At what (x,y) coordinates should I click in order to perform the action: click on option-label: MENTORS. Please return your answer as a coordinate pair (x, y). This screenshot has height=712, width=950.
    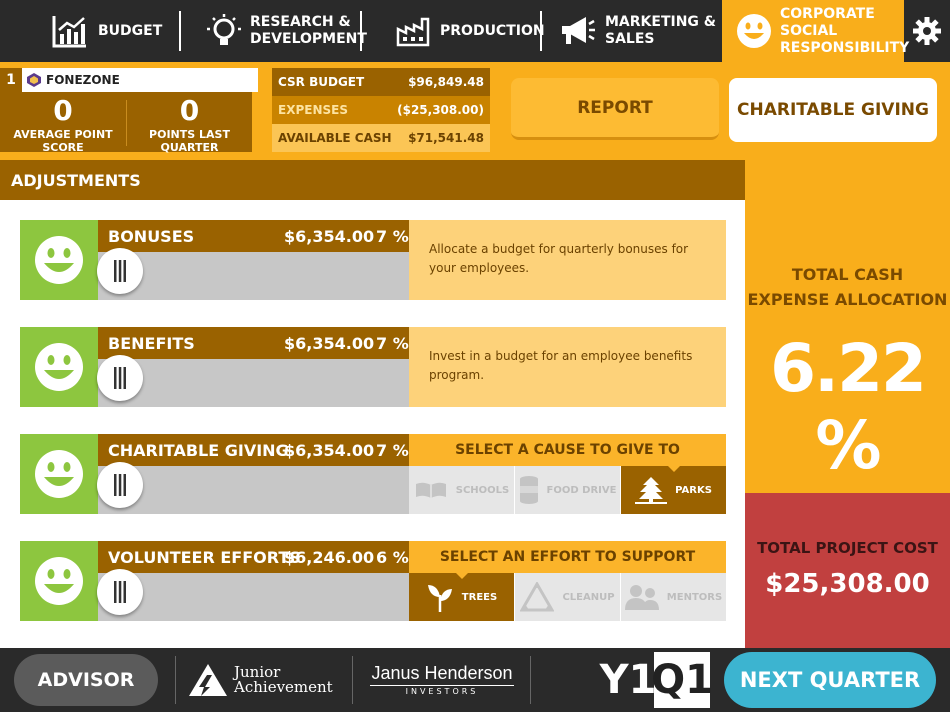
    Looking at the image, I should click on (694, 597).